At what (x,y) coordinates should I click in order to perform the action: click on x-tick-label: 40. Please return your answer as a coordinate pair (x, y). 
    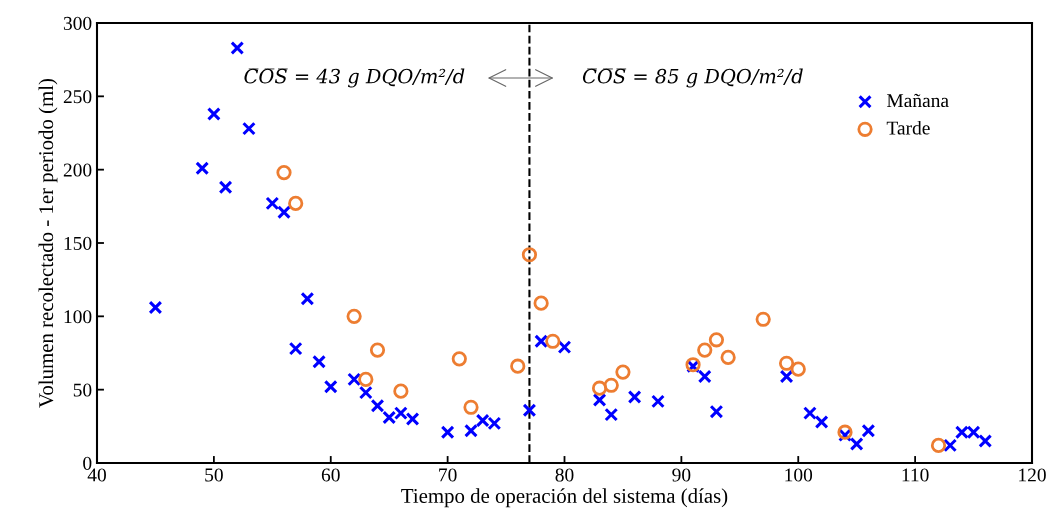
    Looking at the image, I should click on (96, 475).